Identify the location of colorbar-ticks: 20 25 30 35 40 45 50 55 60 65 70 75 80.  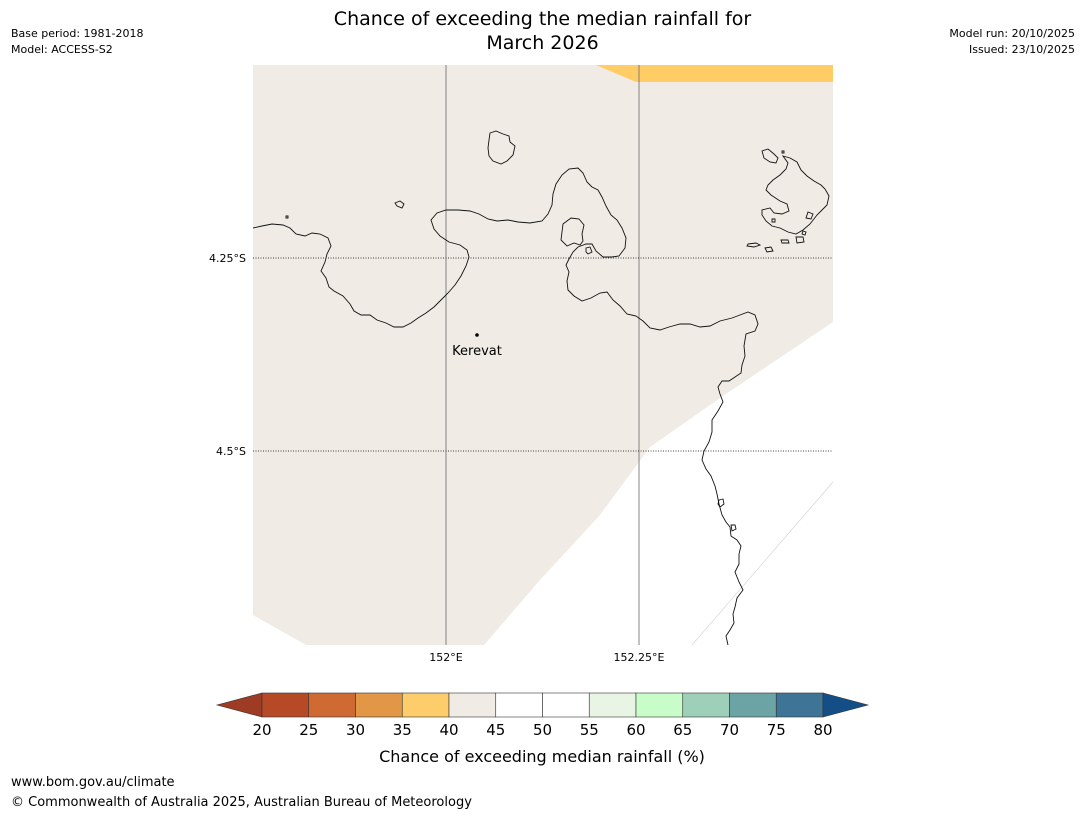
(542, 730).